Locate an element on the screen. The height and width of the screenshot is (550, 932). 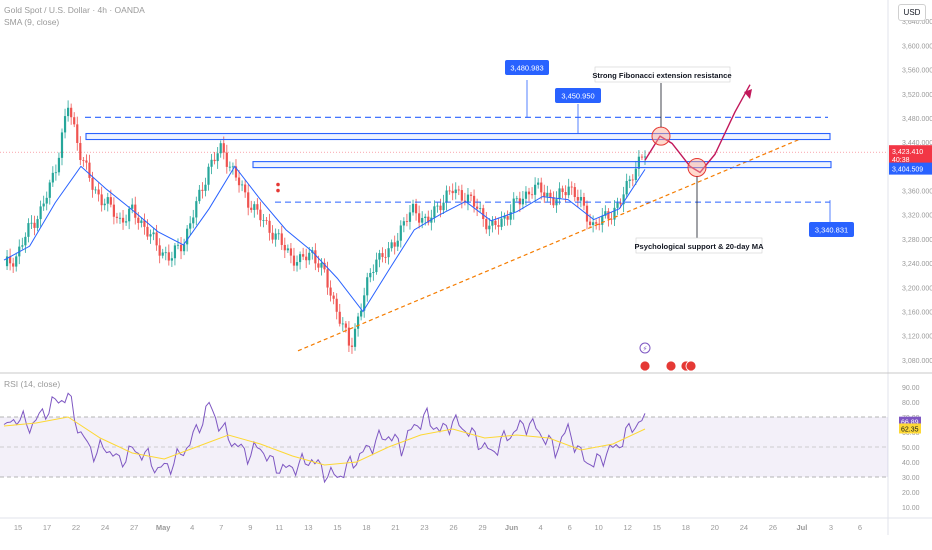
currency-button: USD is located at coordinates (912, 12).